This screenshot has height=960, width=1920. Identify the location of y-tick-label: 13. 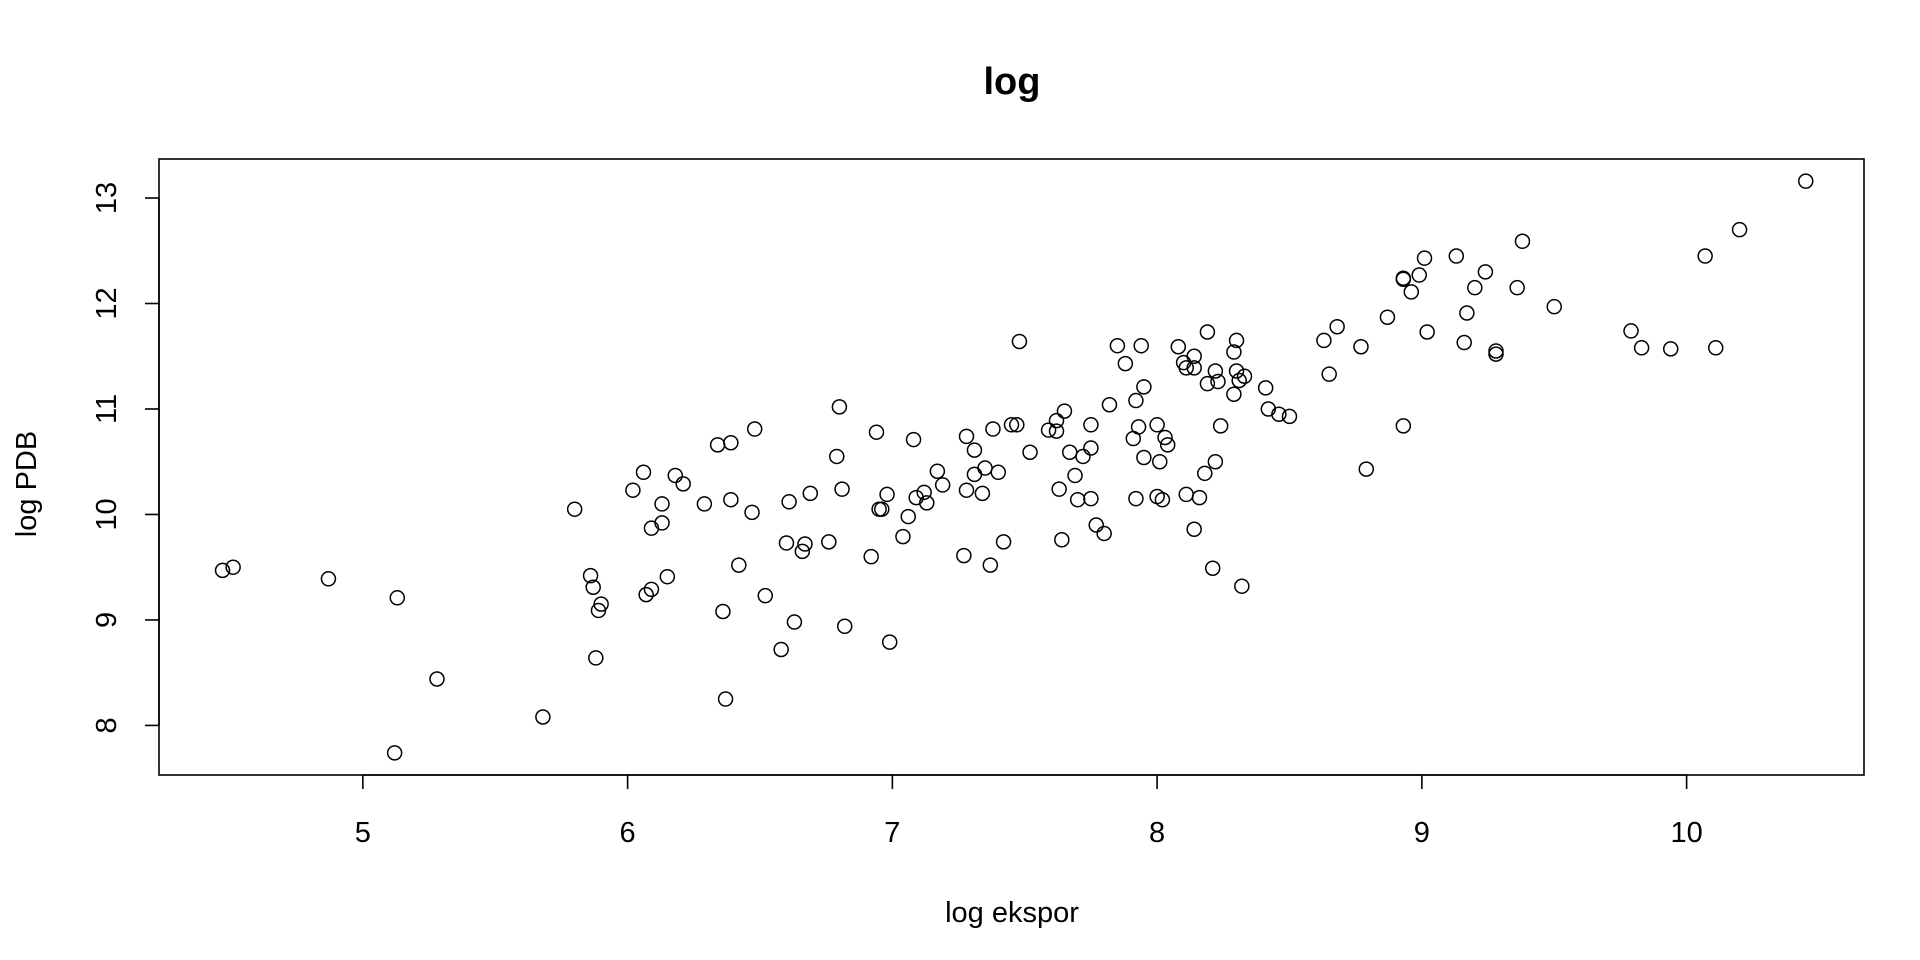
(107, 198).